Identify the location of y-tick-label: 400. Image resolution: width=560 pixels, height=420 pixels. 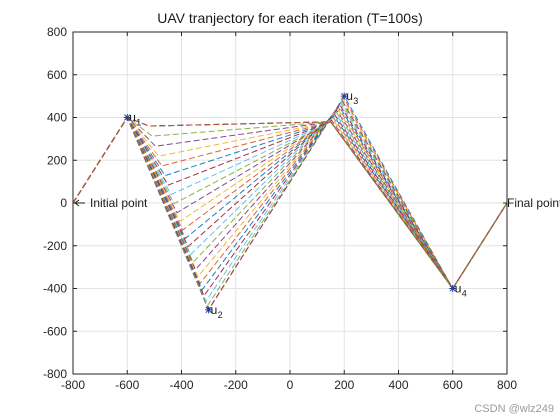
(57, 118).